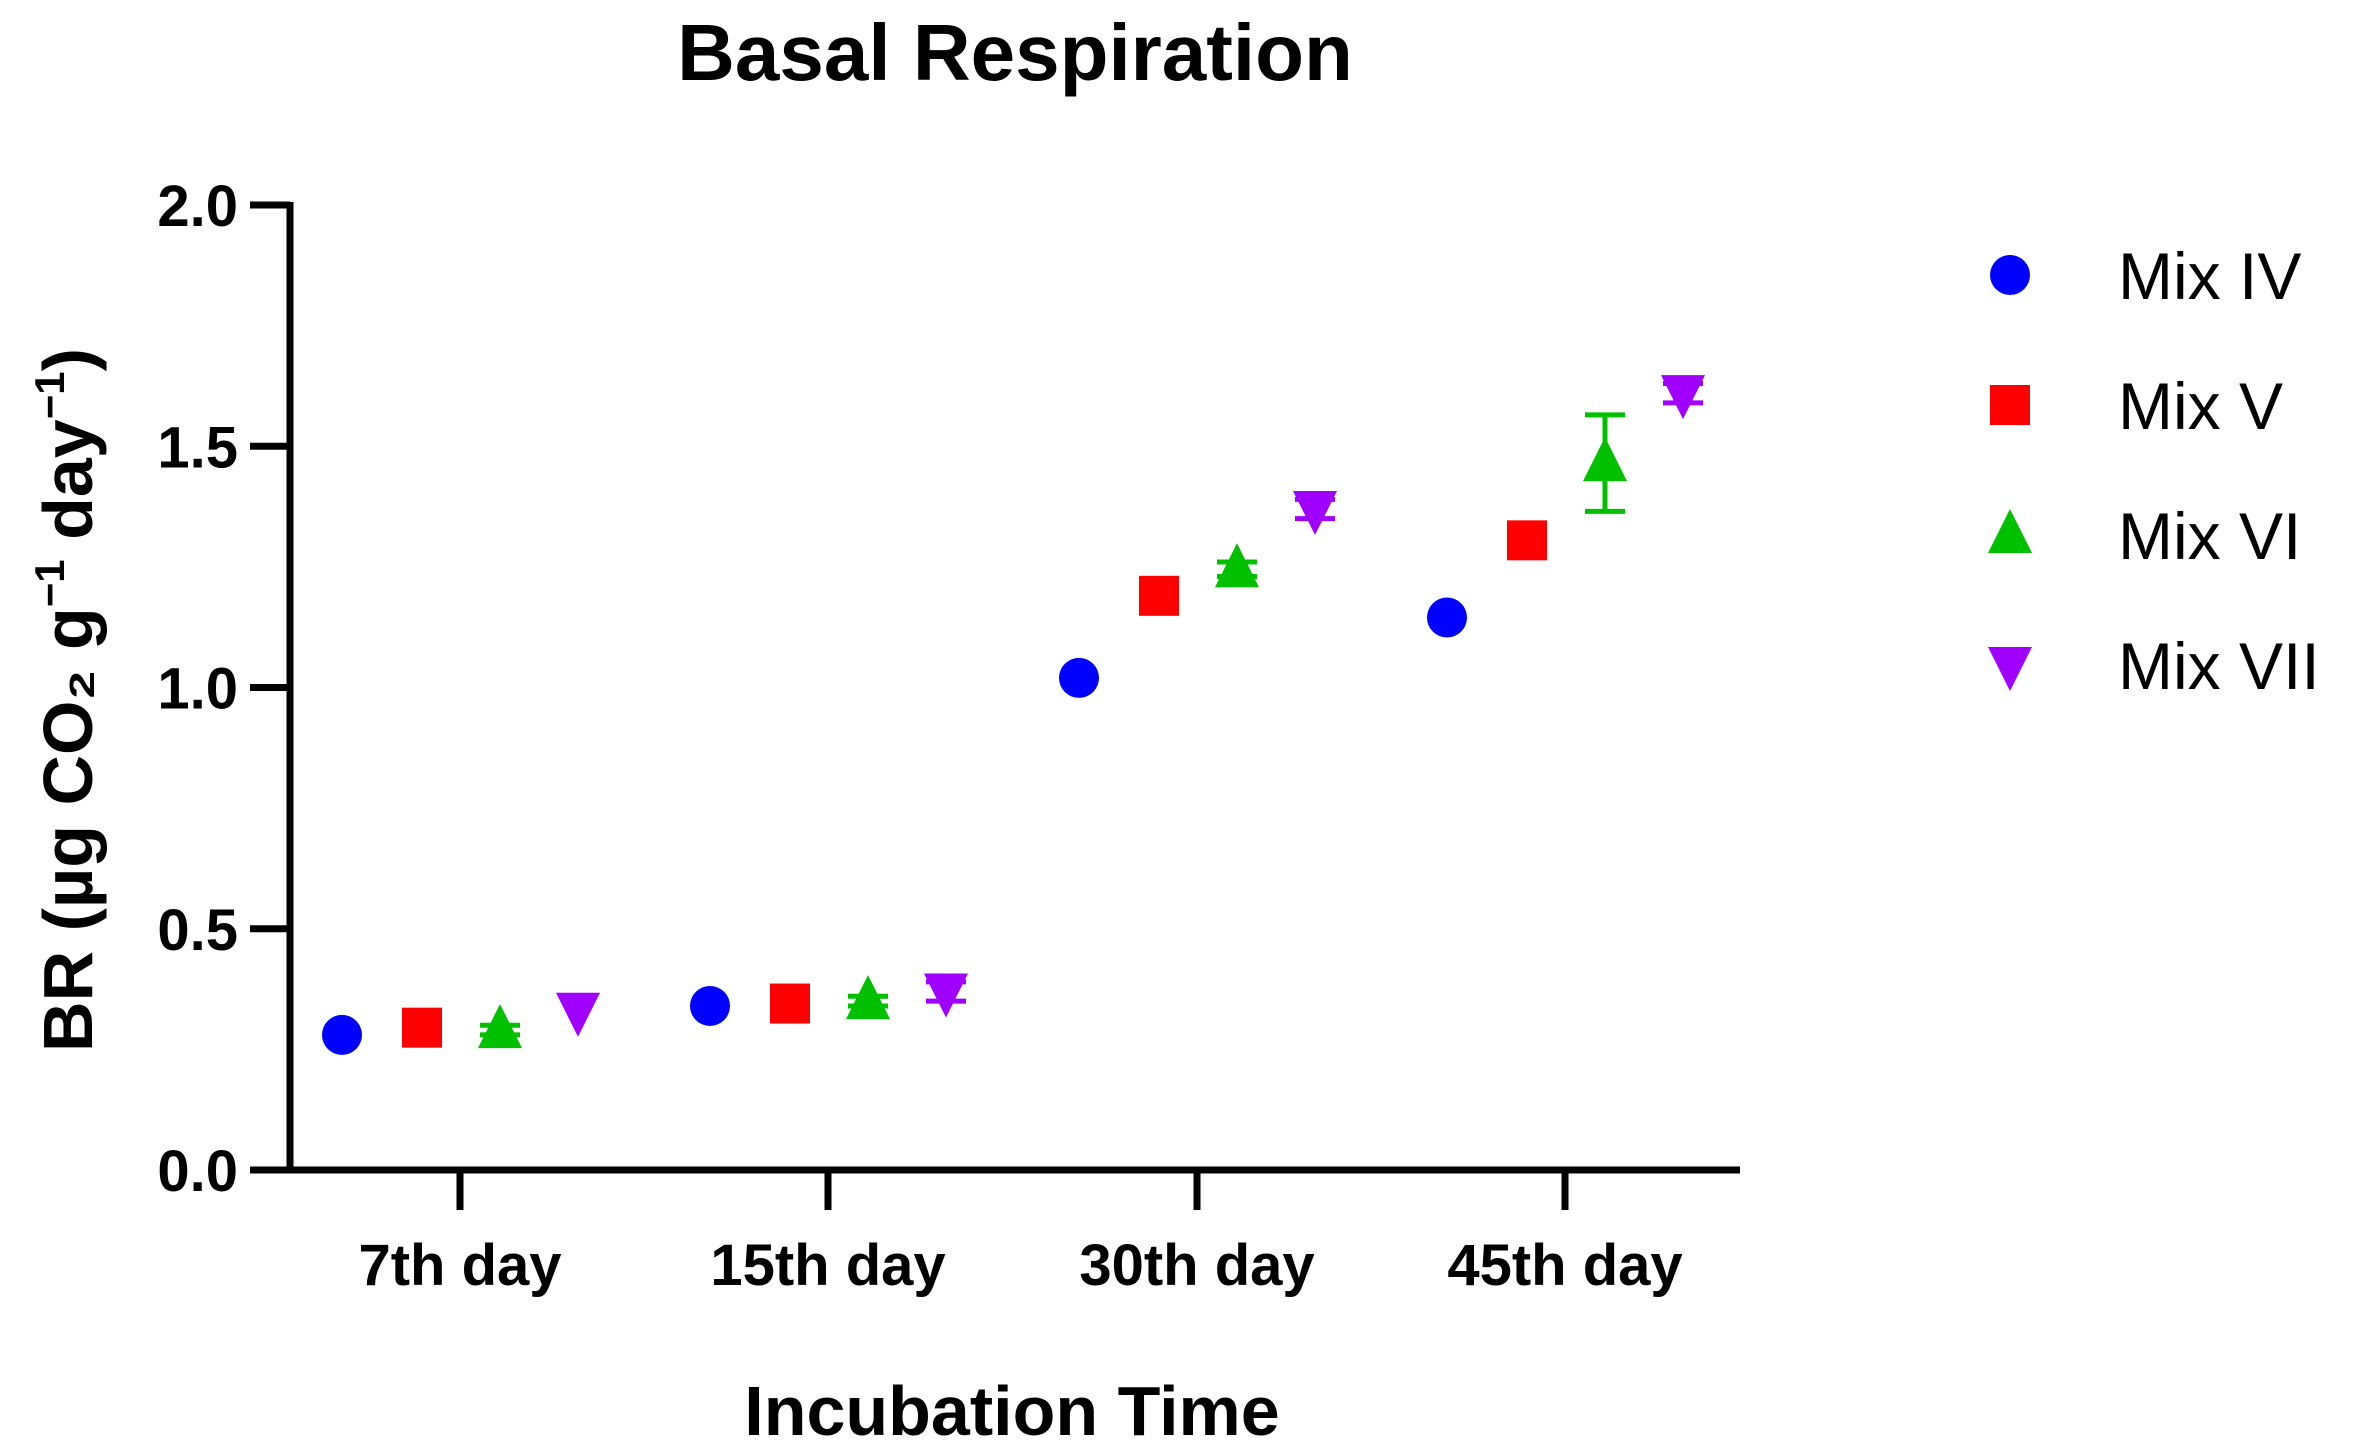  I want to click on legend-label-mix-vi: Mix VI, so click(2209, 536).